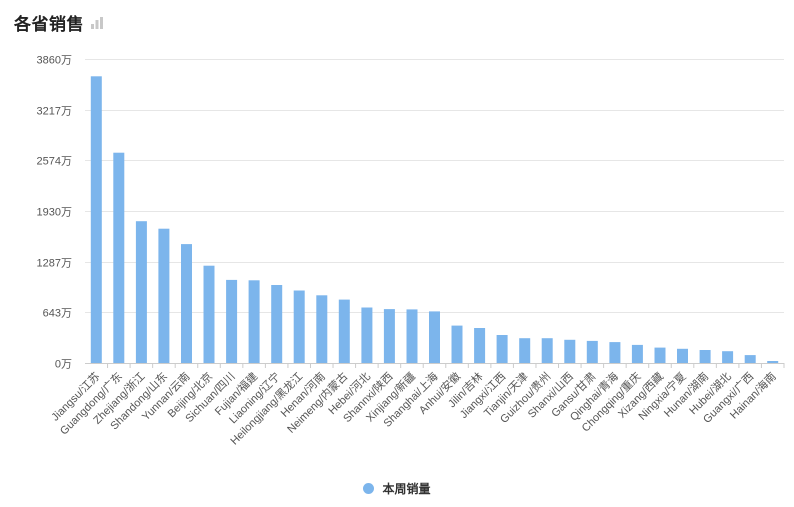 The image size is (794, 507). I want to click on y-tick-label: 643万, so click(57, 314).